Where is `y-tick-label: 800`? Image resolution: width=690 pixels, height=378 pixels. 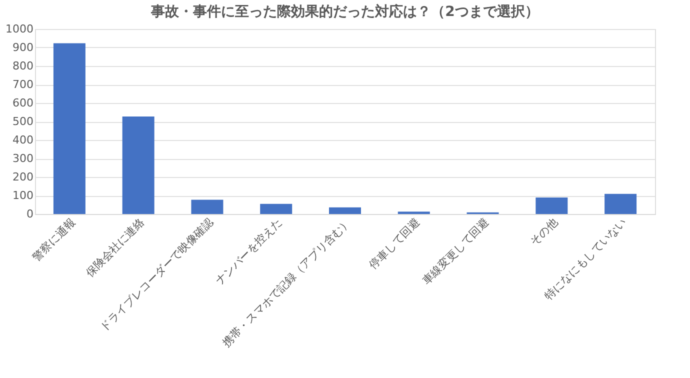 y-tick-label: 800 is located at coordinates (23, 66).